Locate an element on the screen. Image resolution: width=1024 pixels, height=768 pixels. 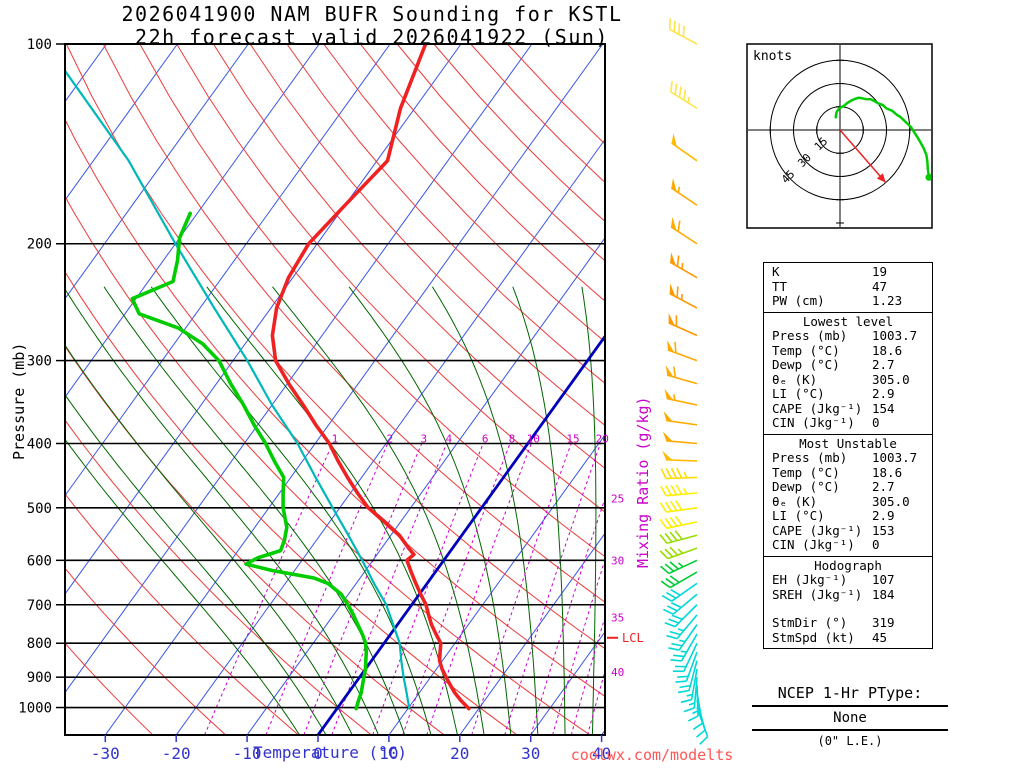
stat-value: 0 is located at coordinates (876, 544).